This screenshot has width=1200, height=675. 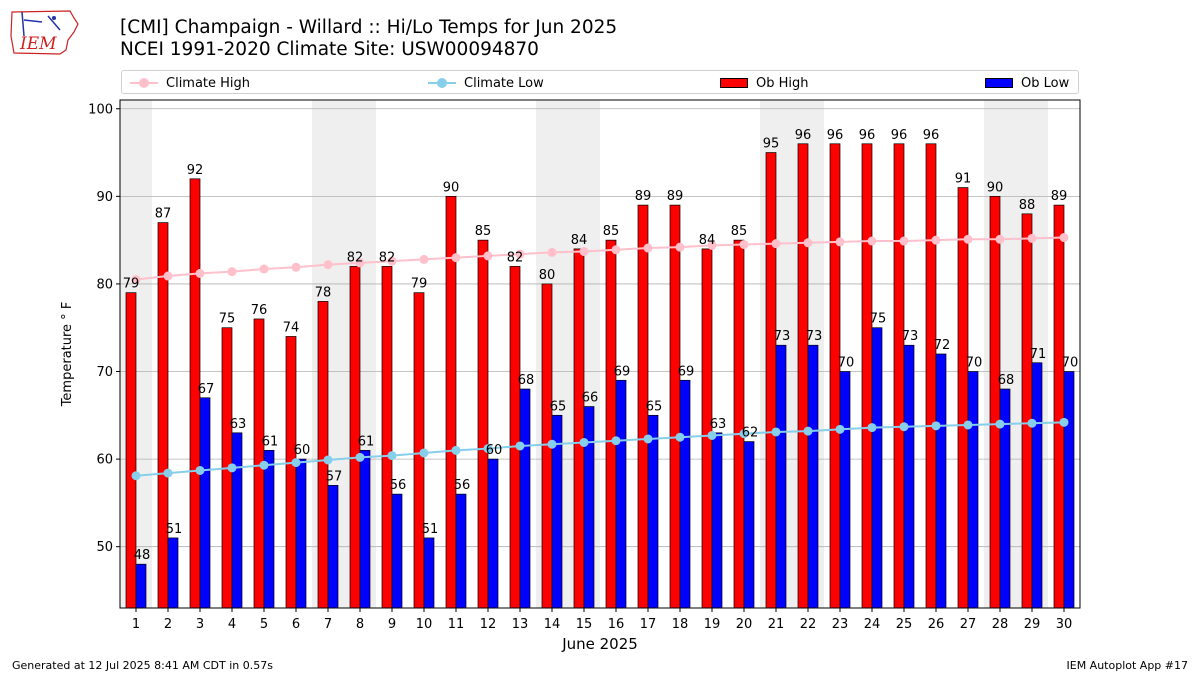 What do you see at coordinates (163, 214) in the screenshot?
I see `ob-high-value-label: 87` at bounding box center [163, 214].